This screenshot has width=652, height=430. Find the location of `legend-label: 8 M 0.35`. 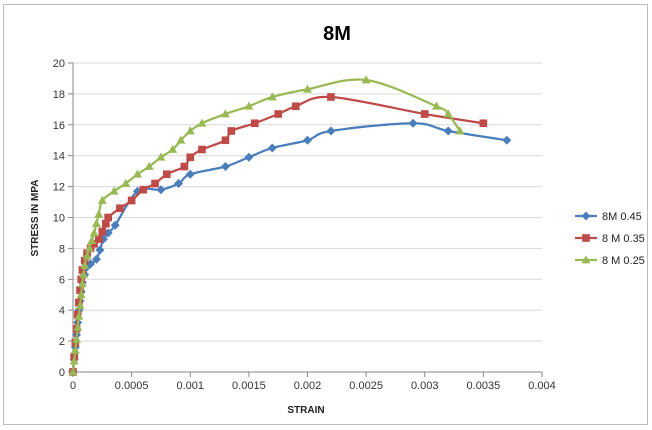

legend-label: 8 M 0.35 is located at coordinates (623, 239).